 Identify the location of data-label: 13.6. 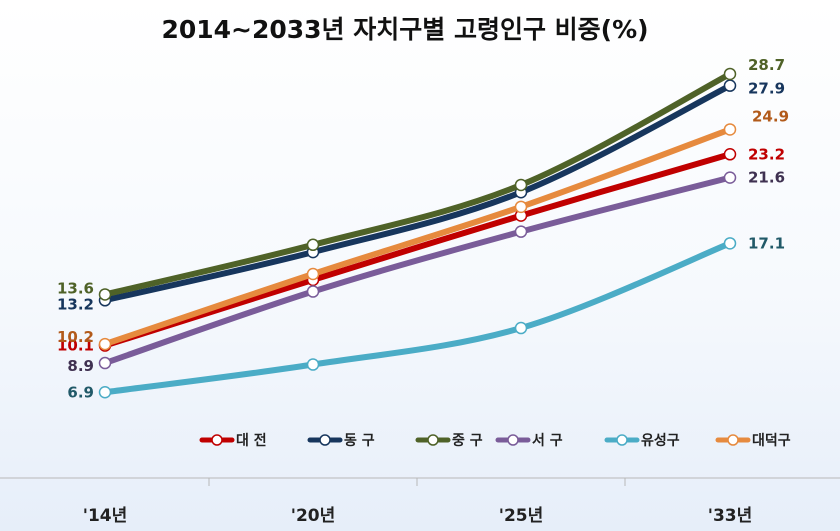
(75, 288).